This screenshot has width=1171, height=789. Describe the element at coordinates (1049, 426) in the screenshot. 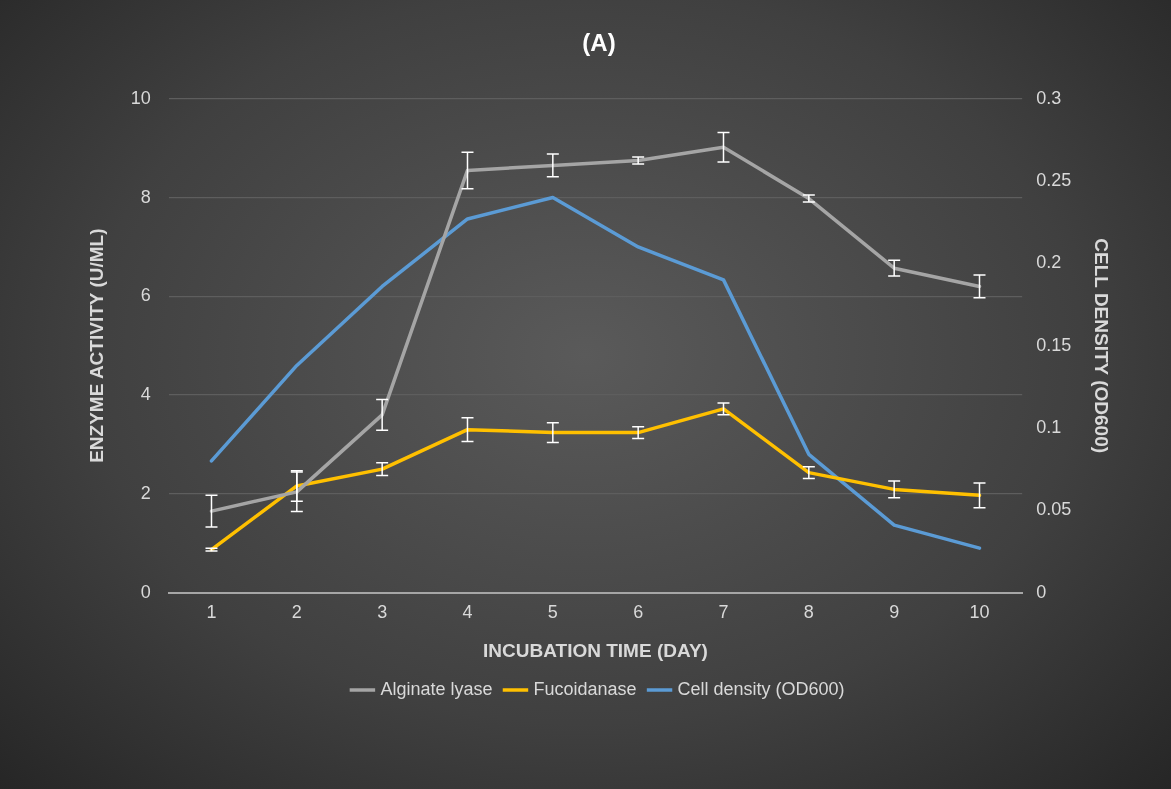

I see `y2-tick-label: 0.1` at that location.